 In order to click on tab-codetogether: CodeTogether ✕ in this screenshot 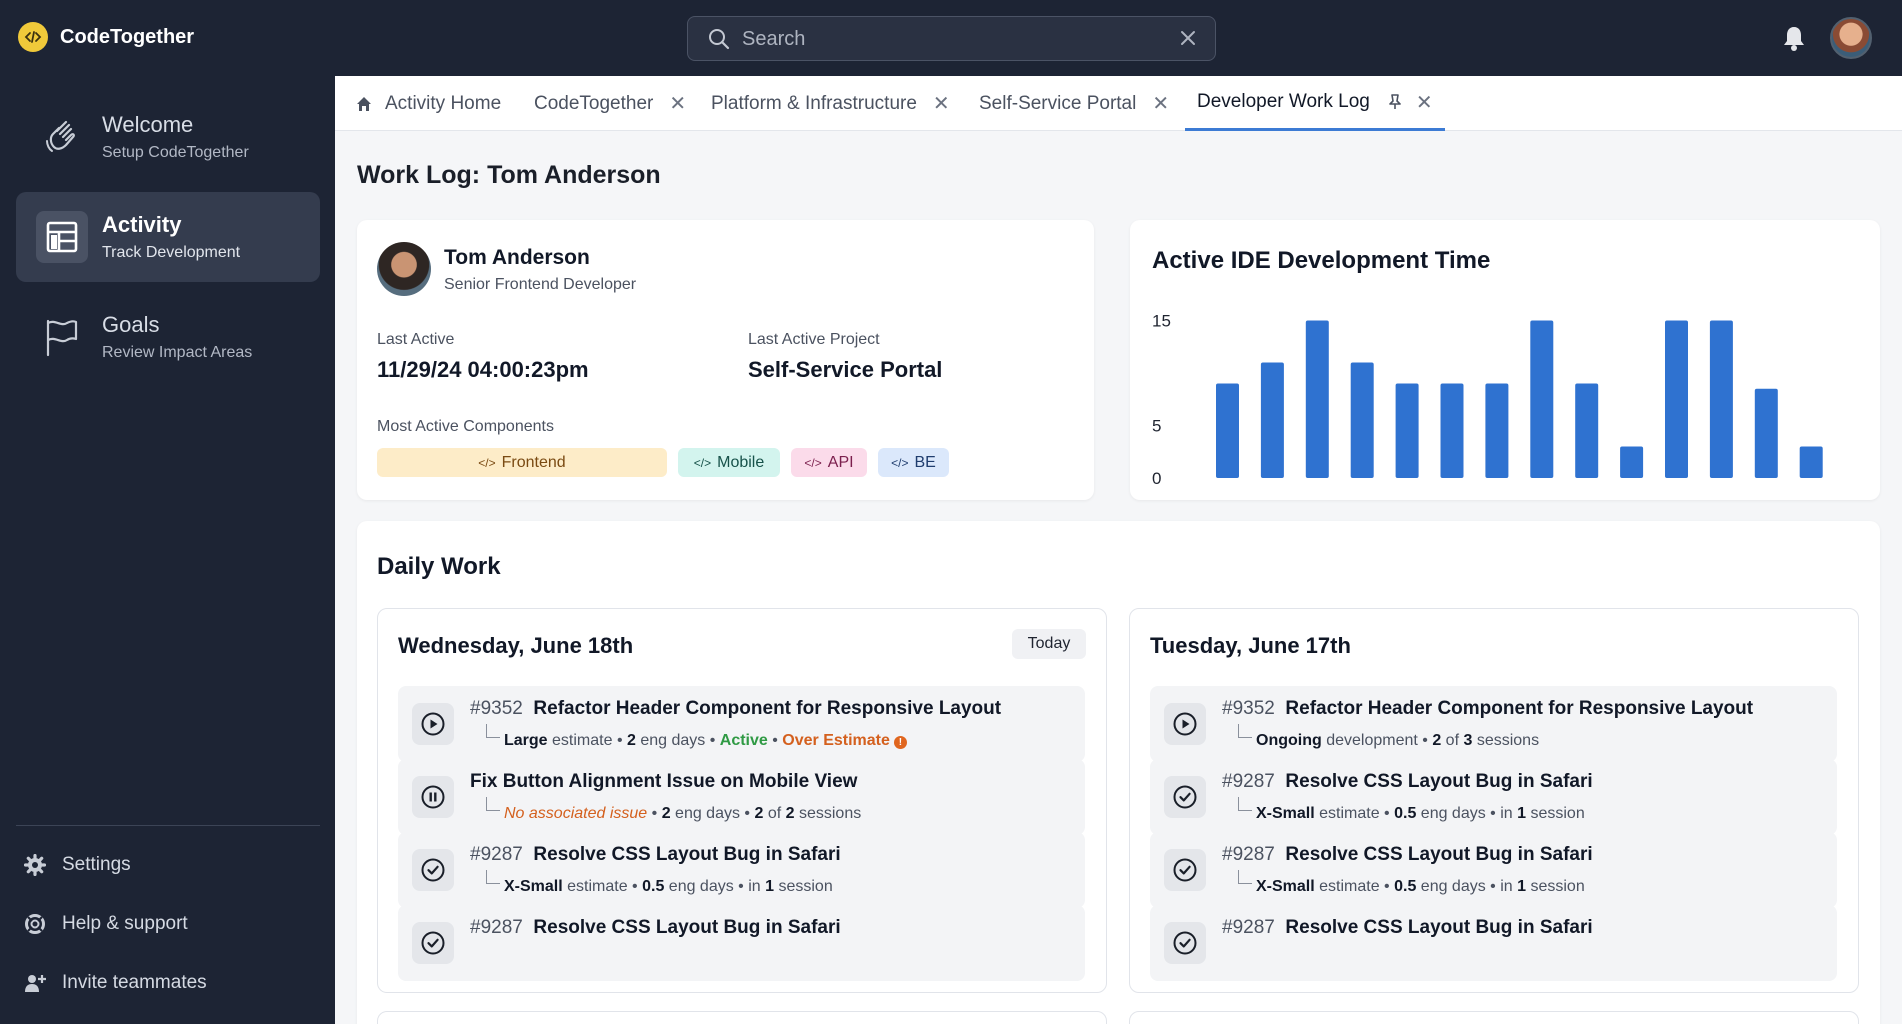, I will do `click(610, 103)`.